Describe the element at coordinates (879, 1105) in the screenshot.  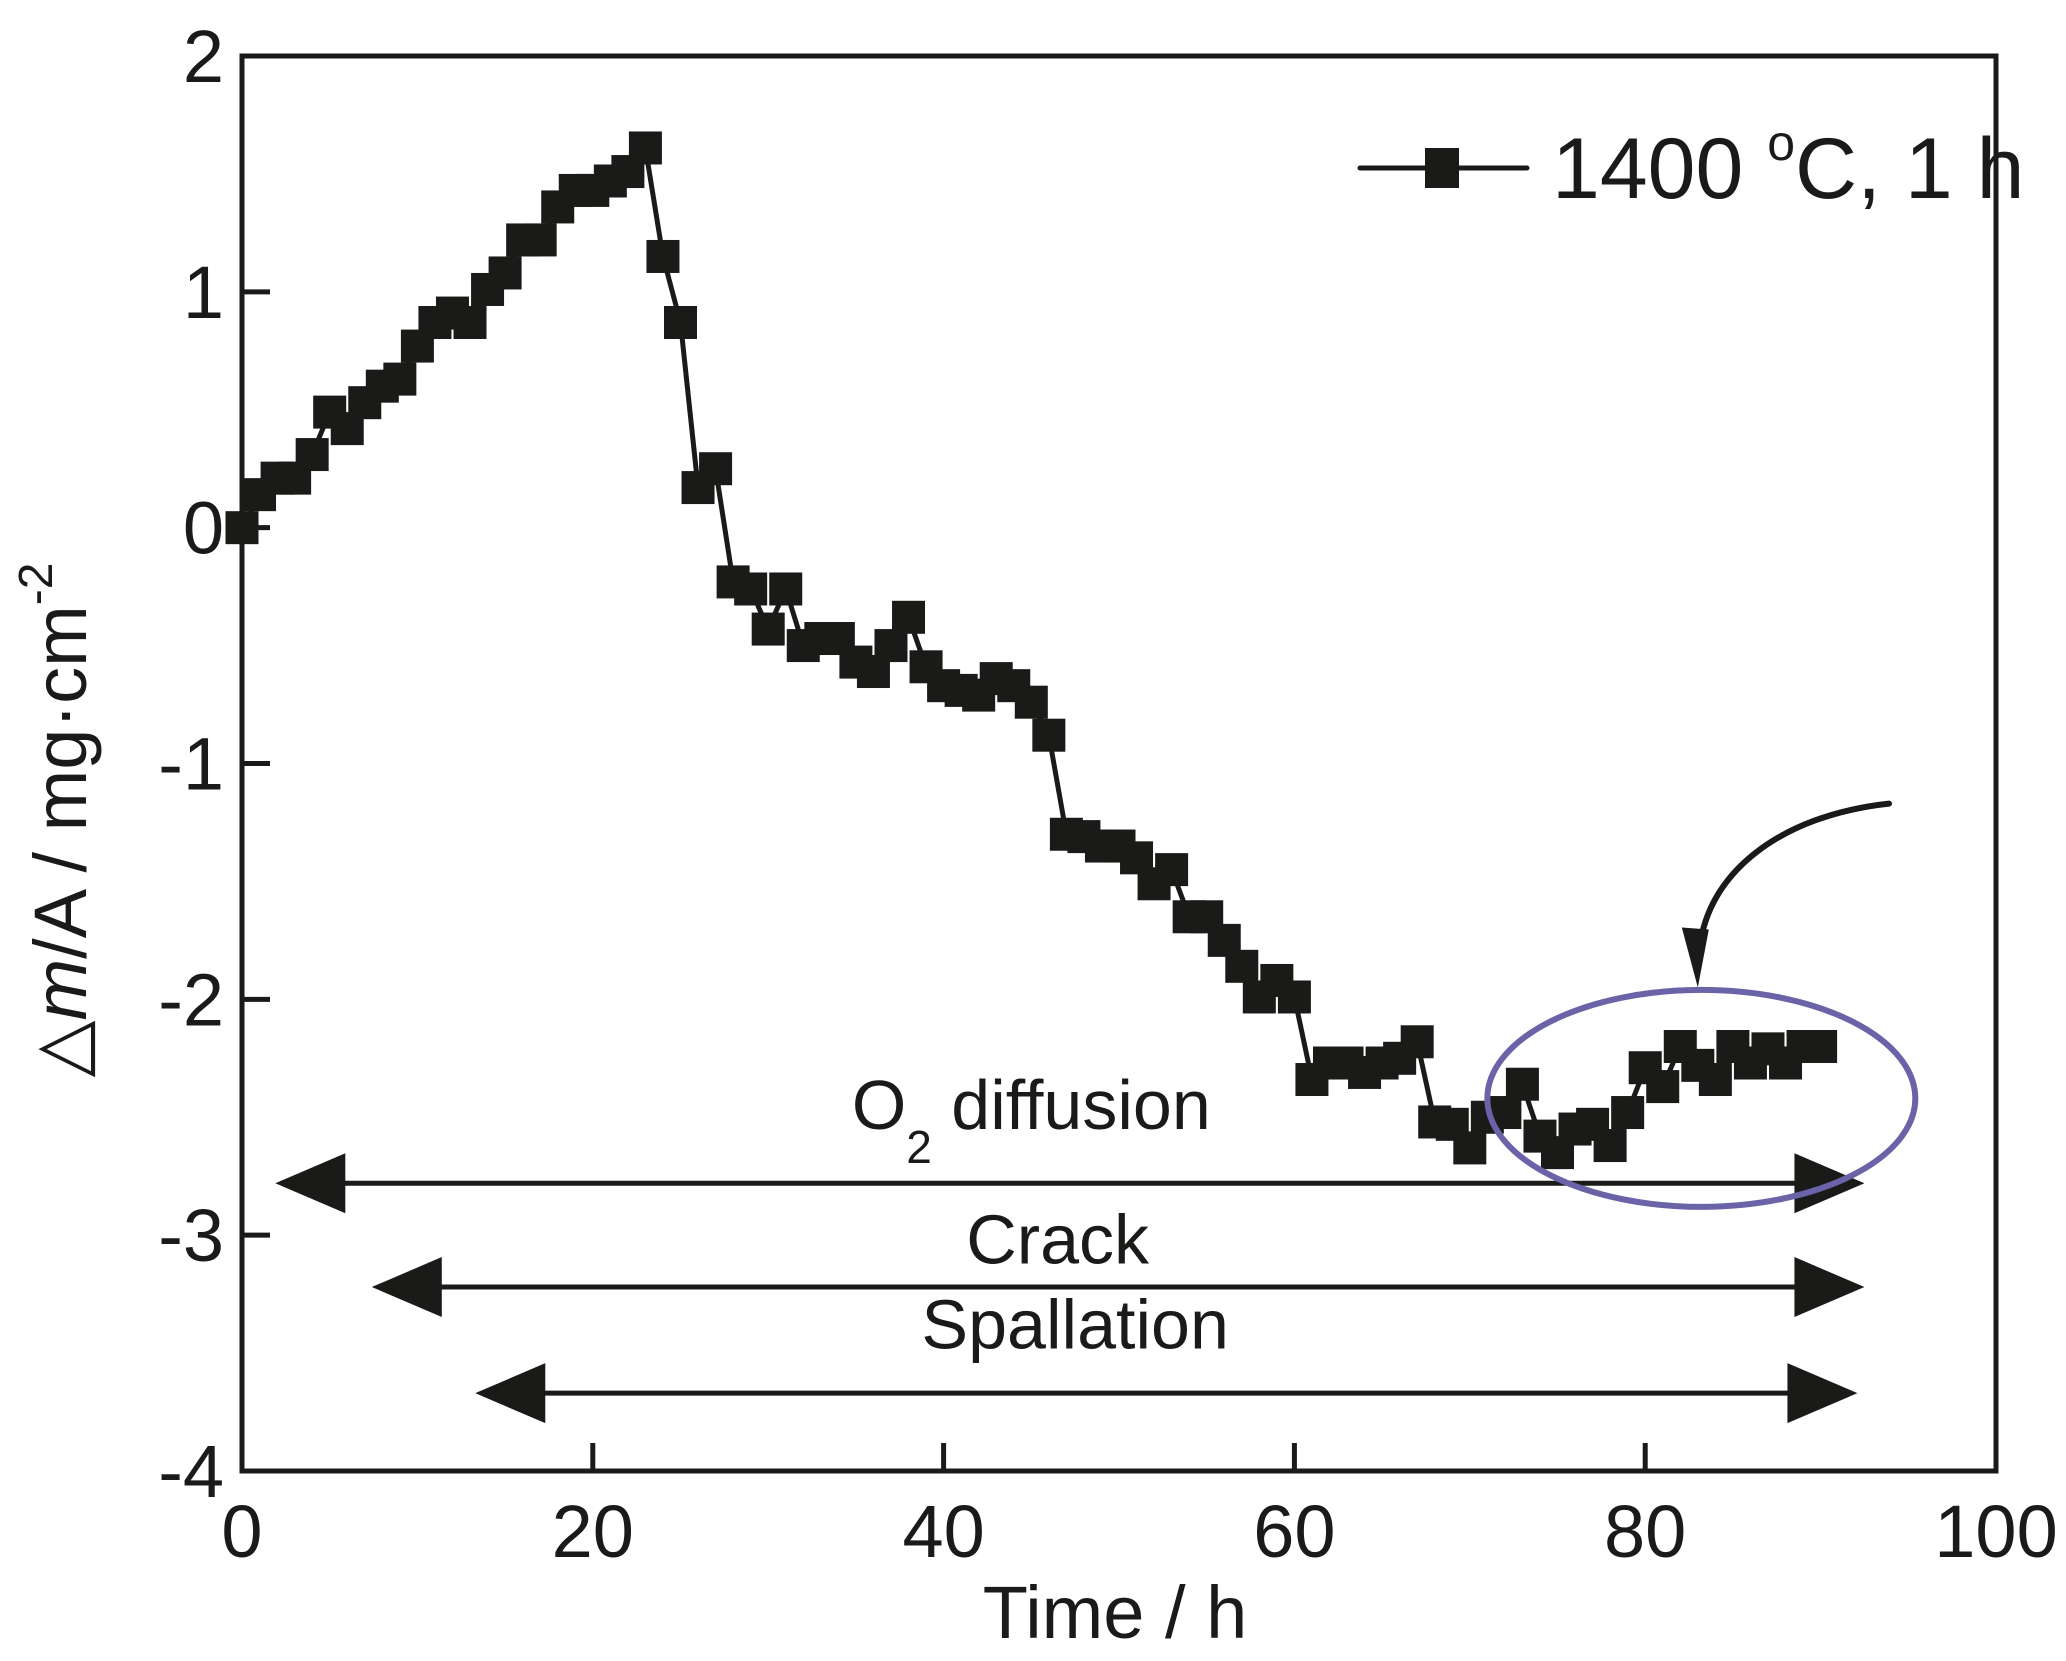
I see `annotation-label-main: O` at that location.